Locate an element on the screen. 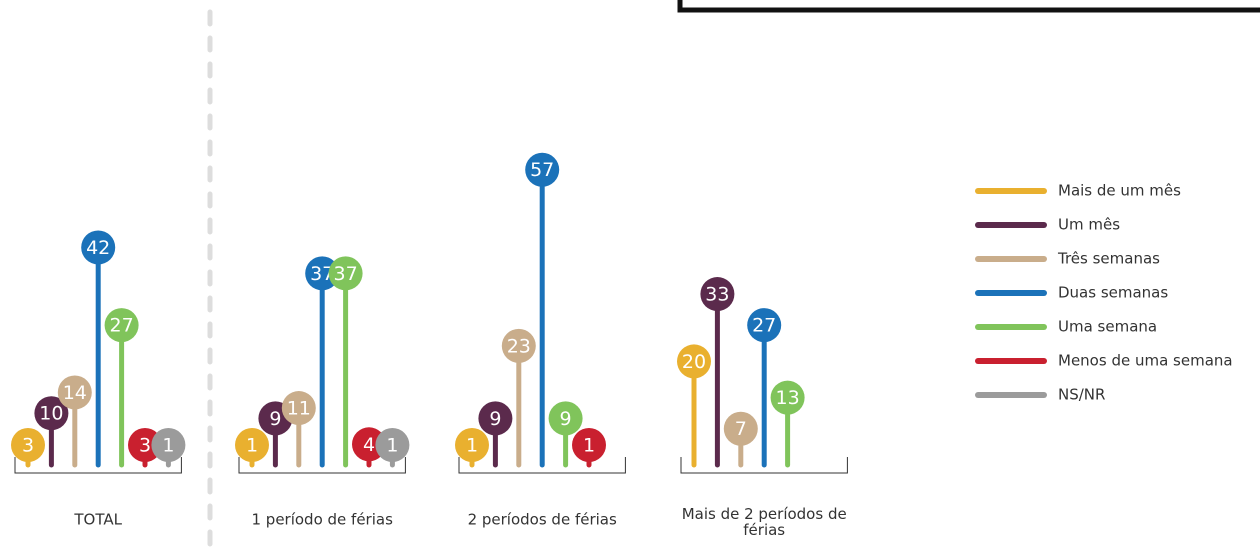  legend-label: Três semanas is located at coordinates (1108, 259).